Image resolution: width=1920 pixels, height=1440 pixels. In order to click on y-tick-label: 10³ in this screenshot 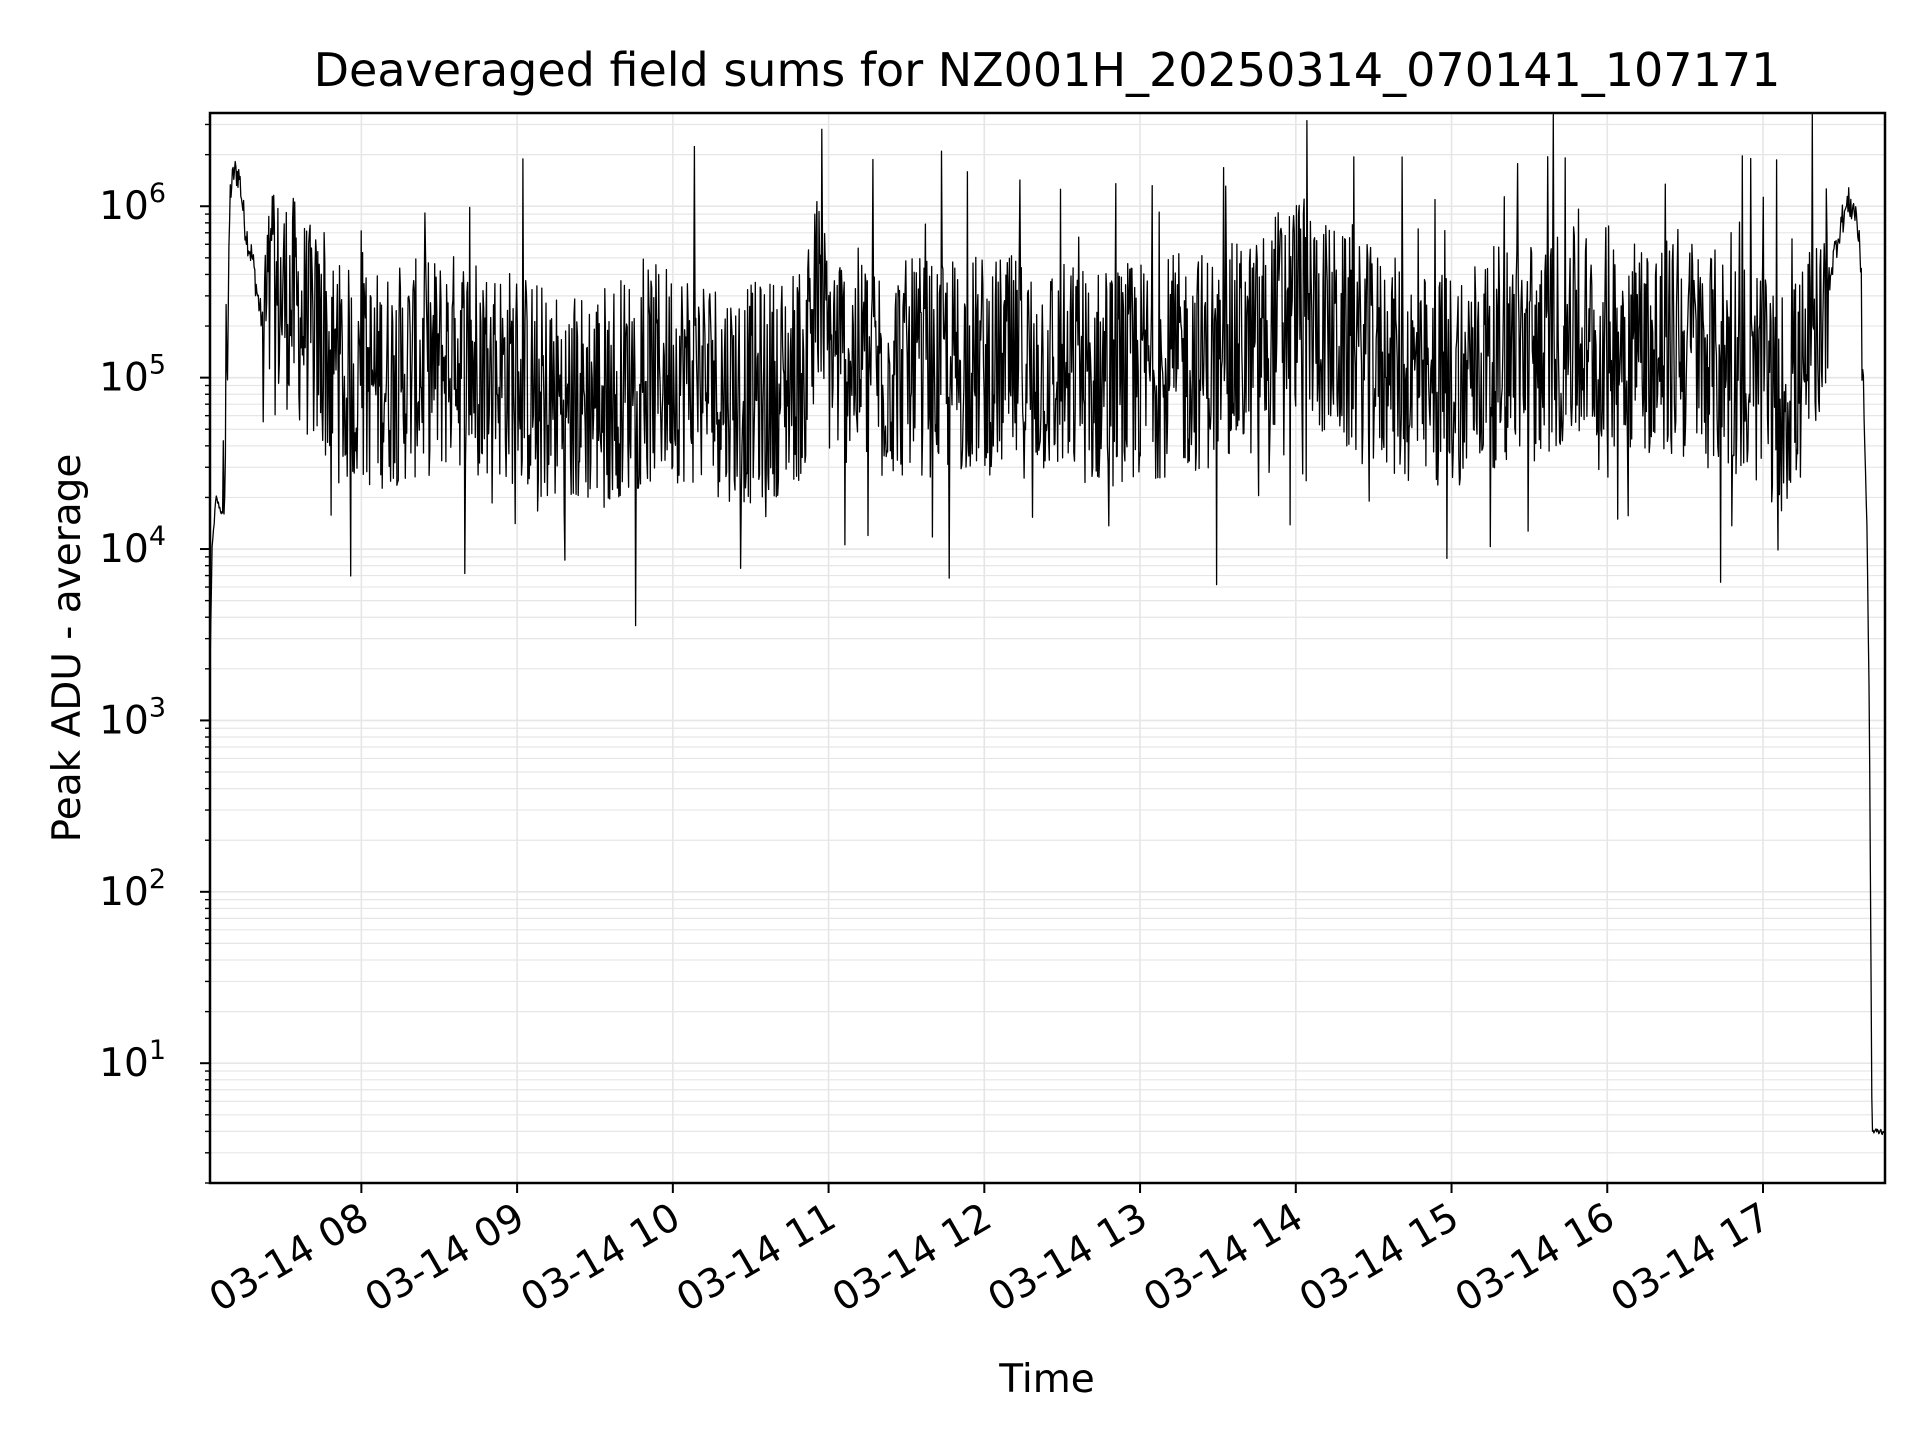, I will do `click(132, 717)`.